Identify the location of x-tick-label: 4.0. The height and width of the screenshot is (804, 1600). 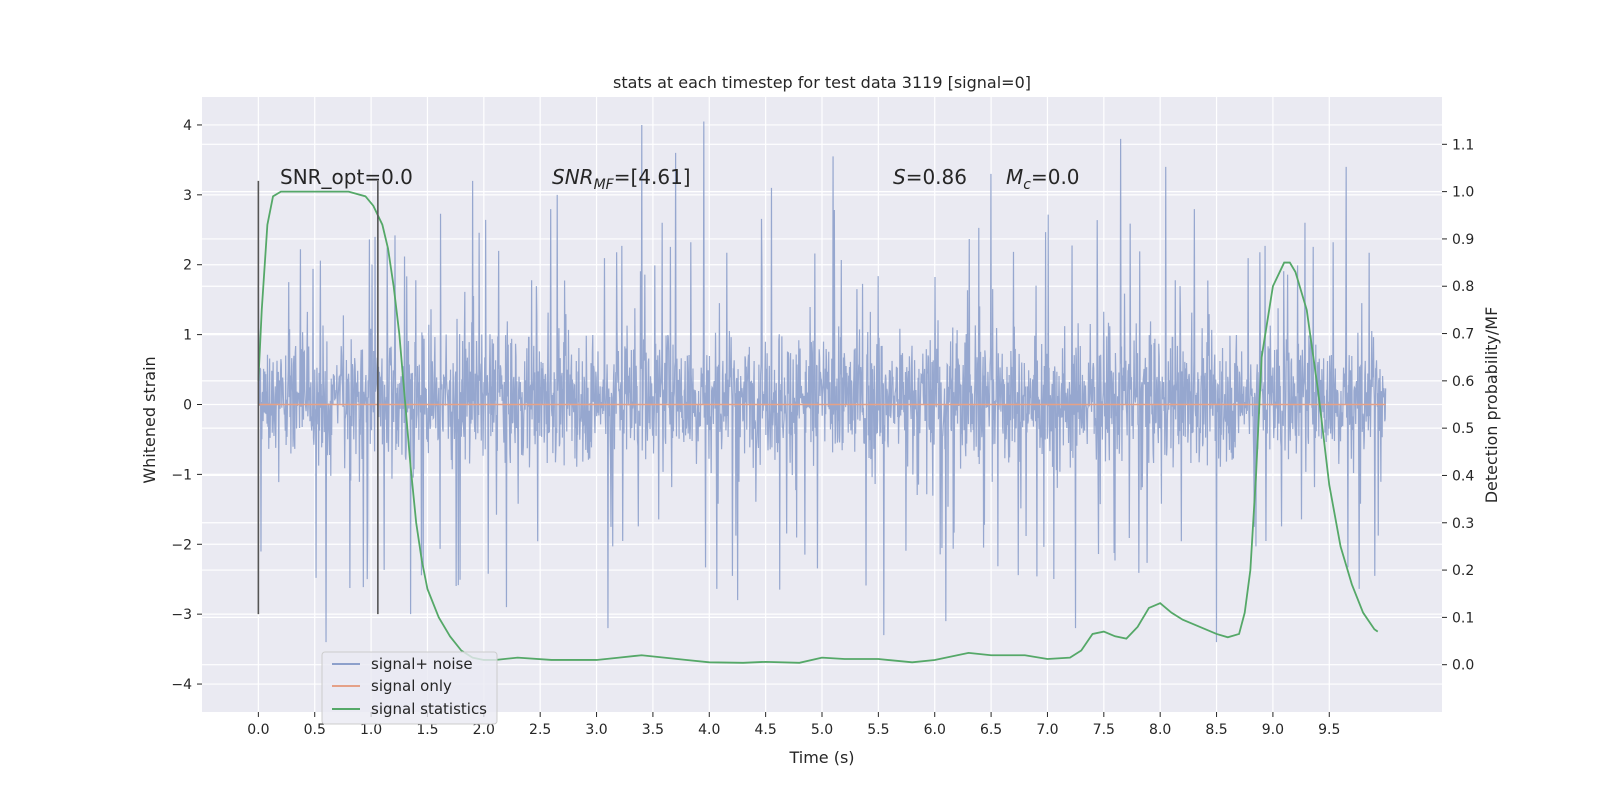
(709, 730).